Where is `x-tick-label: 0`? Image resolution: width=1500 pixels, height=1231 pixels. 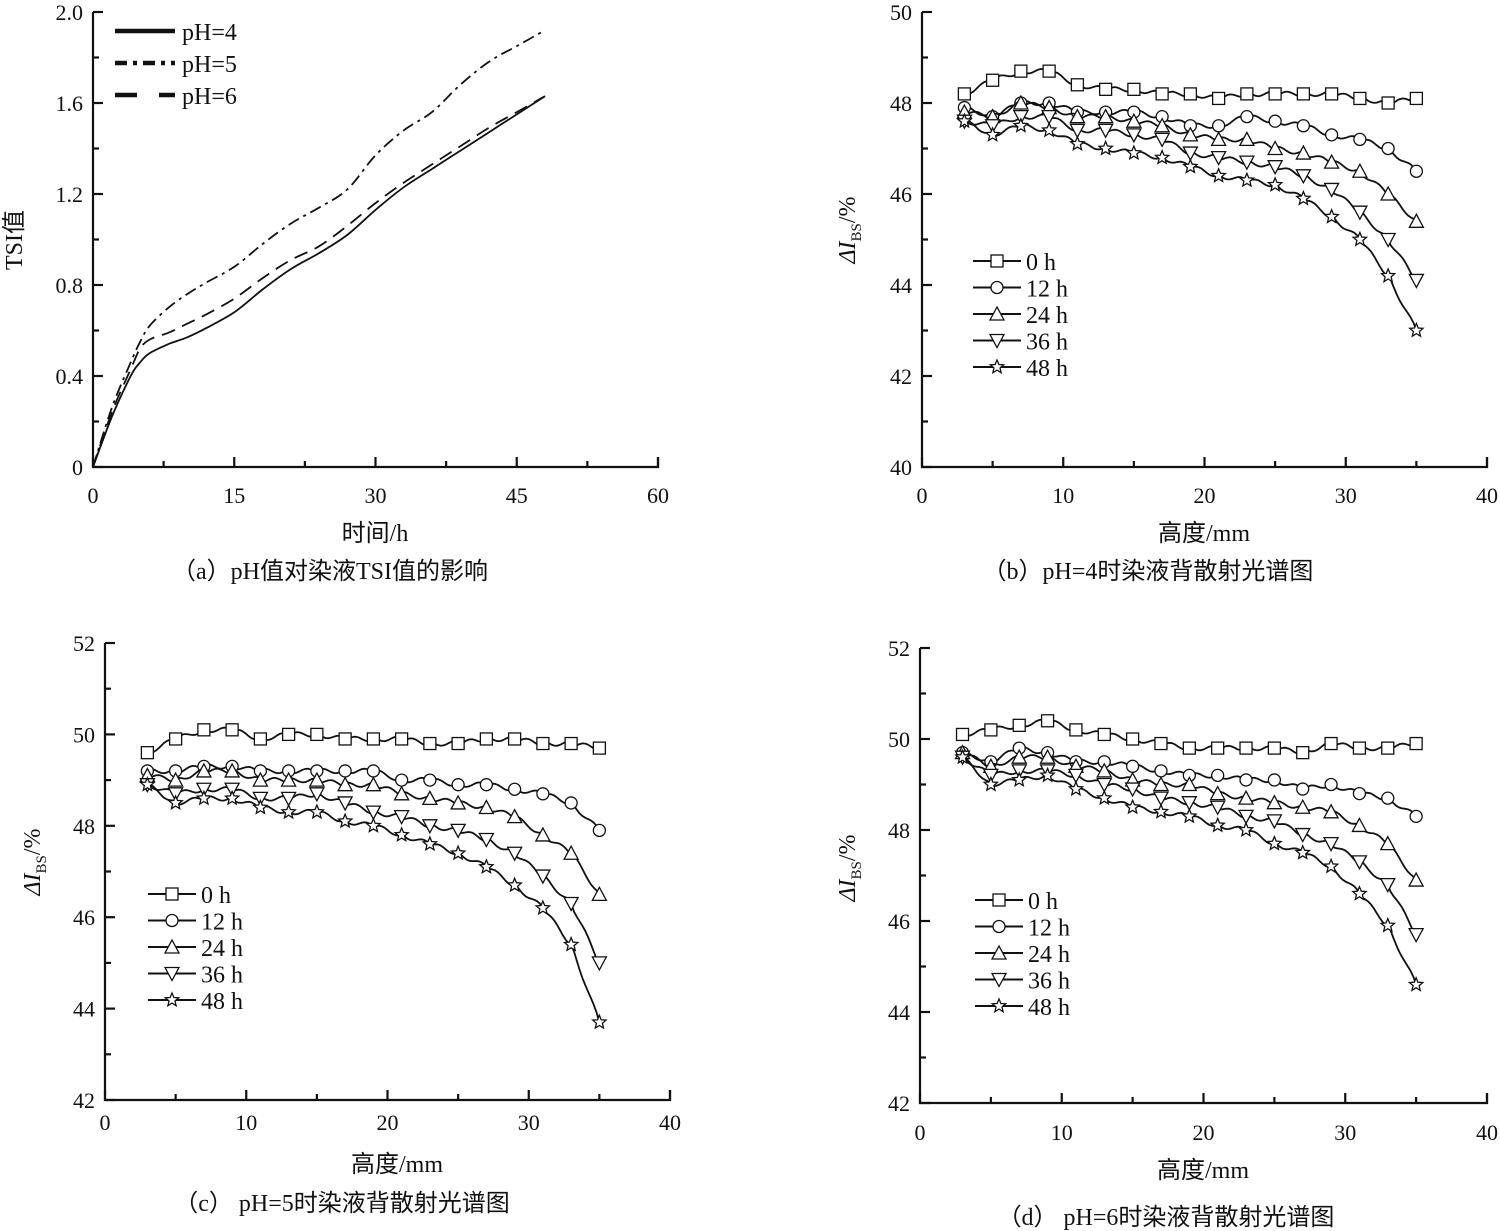 x-tick-label: 0 is located at coordinates (922, 495).